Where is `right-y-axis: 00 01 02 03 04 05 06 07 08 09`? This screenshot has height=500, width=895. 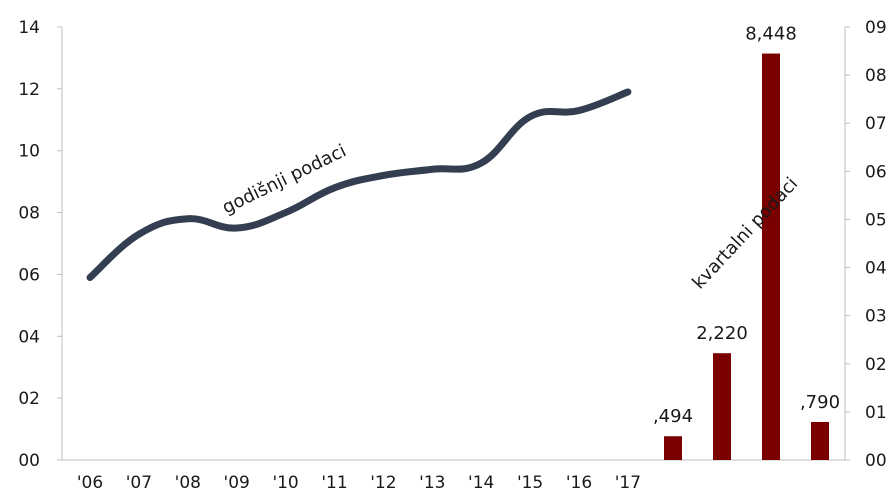
right-y-axis: 00 01 02 03 04 05 06 07 08 09 is located at coordinates (865, 244).